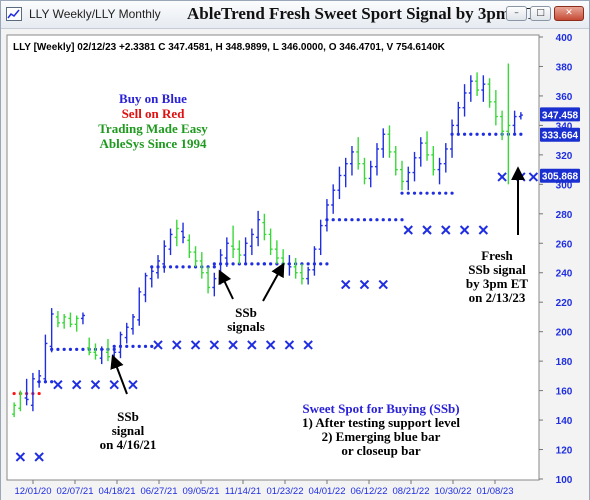  Describe the element at coordinates (128, 430) in the screenshot. I see `annotation-ssb-1-line-2: signal` at that location.